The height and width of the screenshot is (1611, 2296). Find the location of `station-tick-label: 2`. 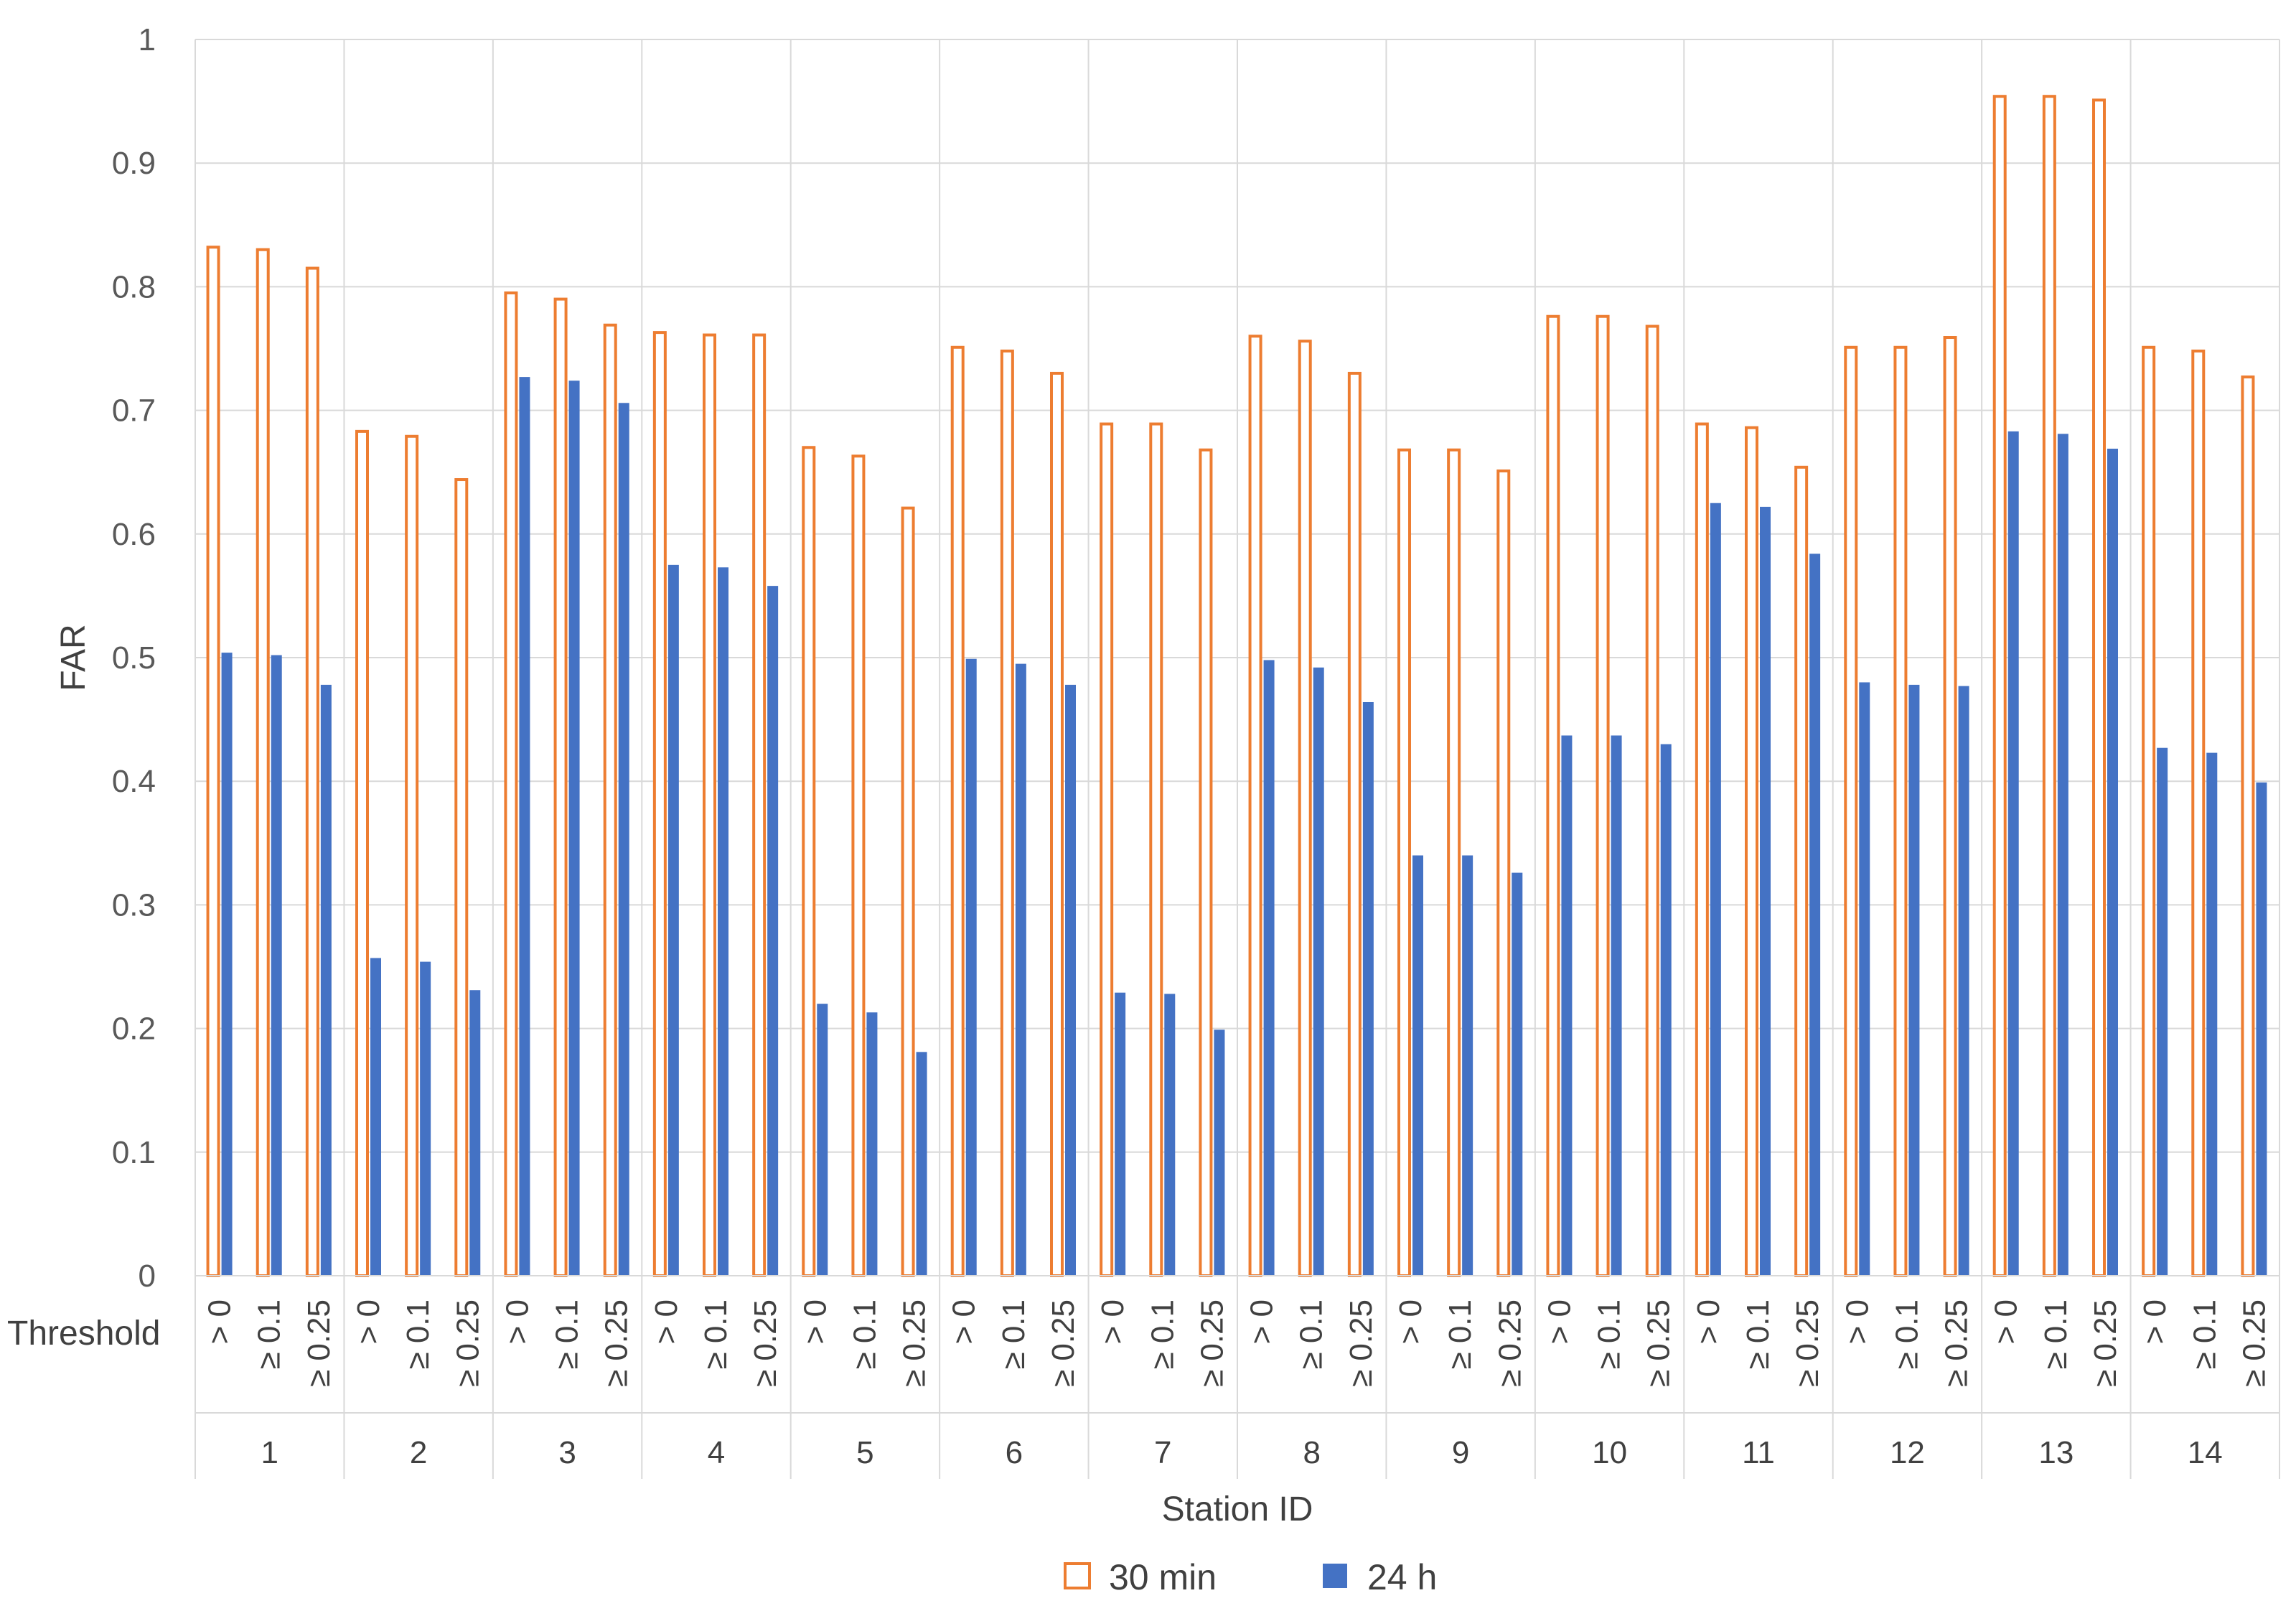

station-tick-label: 2 is located at coordinates (418, 1452).